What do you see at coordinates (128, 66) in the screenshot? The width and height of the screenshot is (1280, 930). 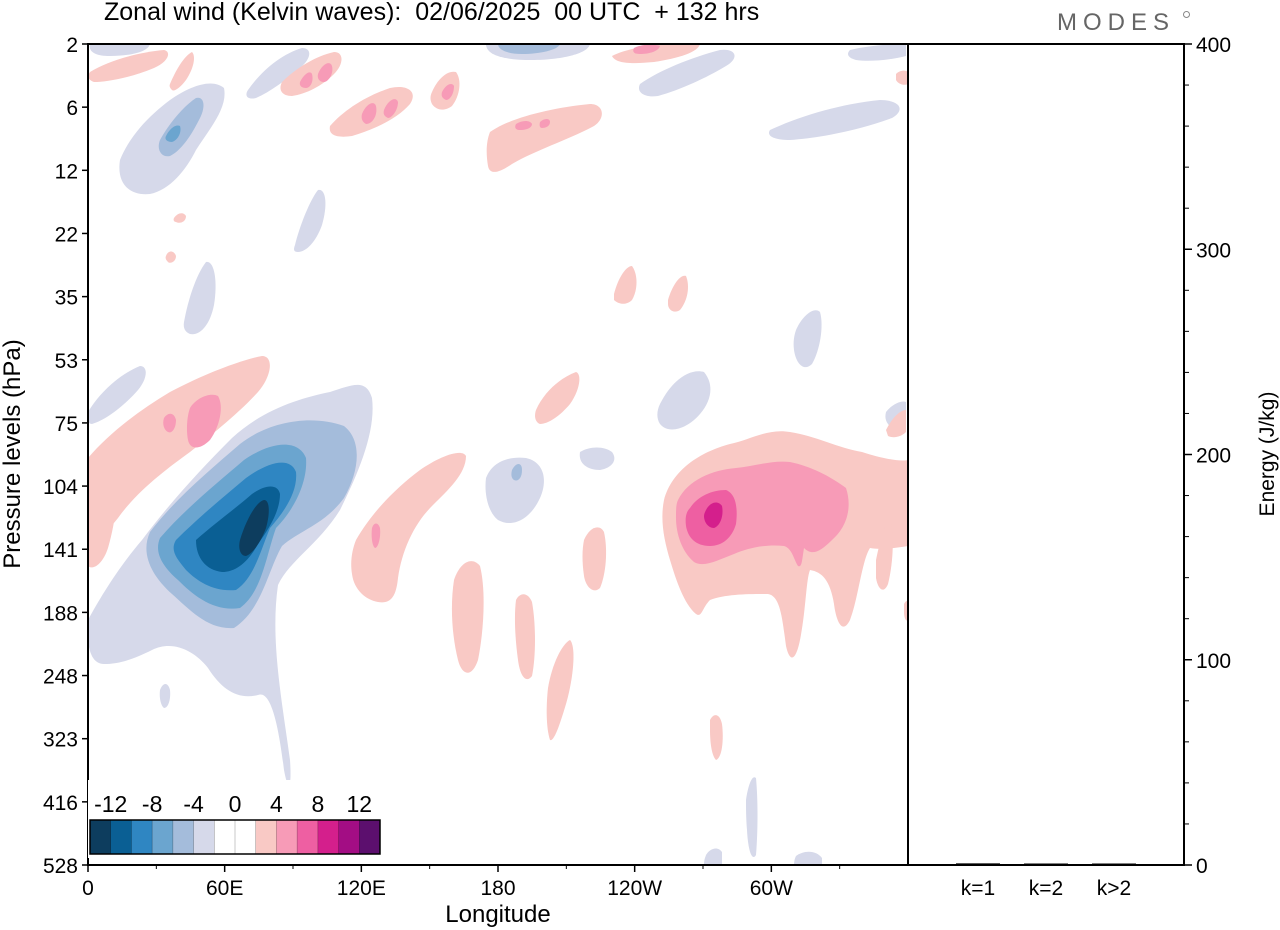 I see `contour-pos-4-upper-e` at bounding box center [128, 66].